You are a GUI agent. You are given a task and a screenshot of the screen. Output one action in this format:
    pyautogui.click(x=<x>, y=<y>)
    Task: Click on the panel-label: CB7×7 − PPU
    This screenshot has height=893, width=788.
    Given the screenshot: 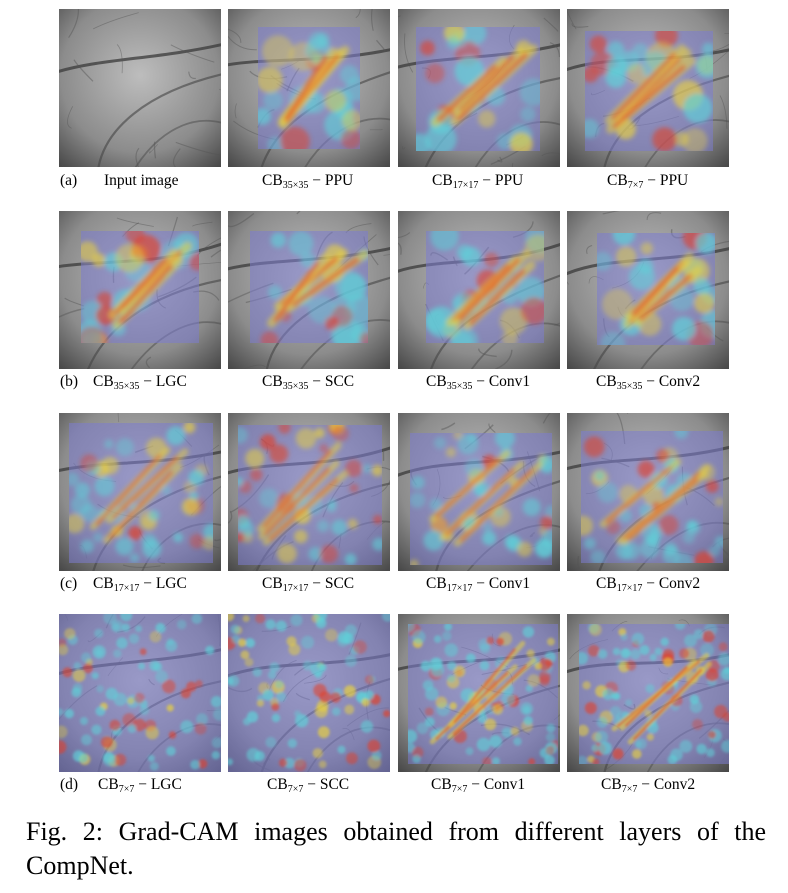 What is the action you would take?
    pyautogui.click(x=647, y=183)
    